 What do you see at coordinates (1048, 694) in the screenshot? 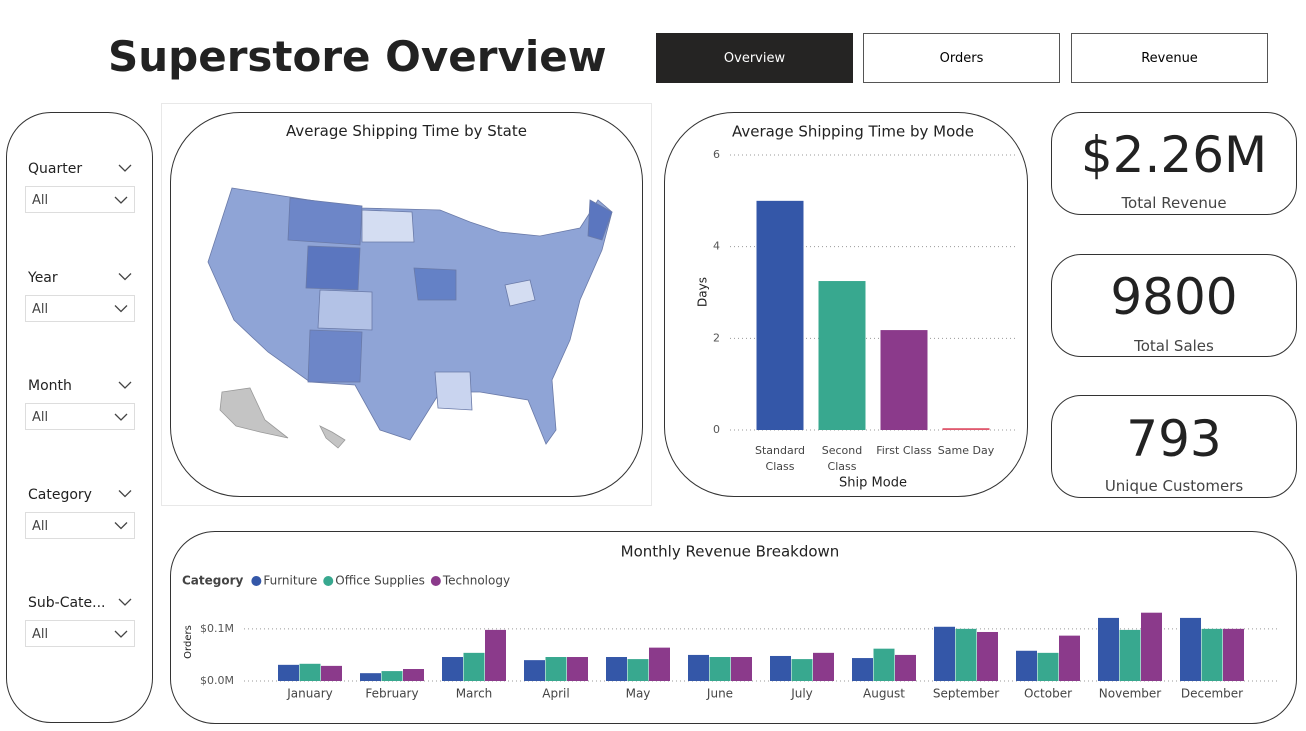
I see `x-tick-label: October` at bounding box center [1048, 694].